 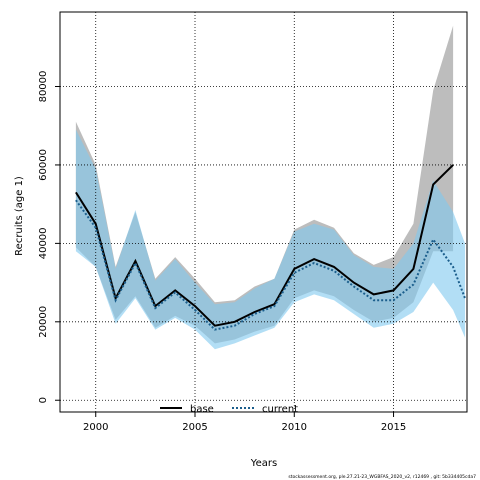 What do you see at coordinates (229, 409) in the screenshot?
I see `legend: base current` at bounding box center [229, 409].